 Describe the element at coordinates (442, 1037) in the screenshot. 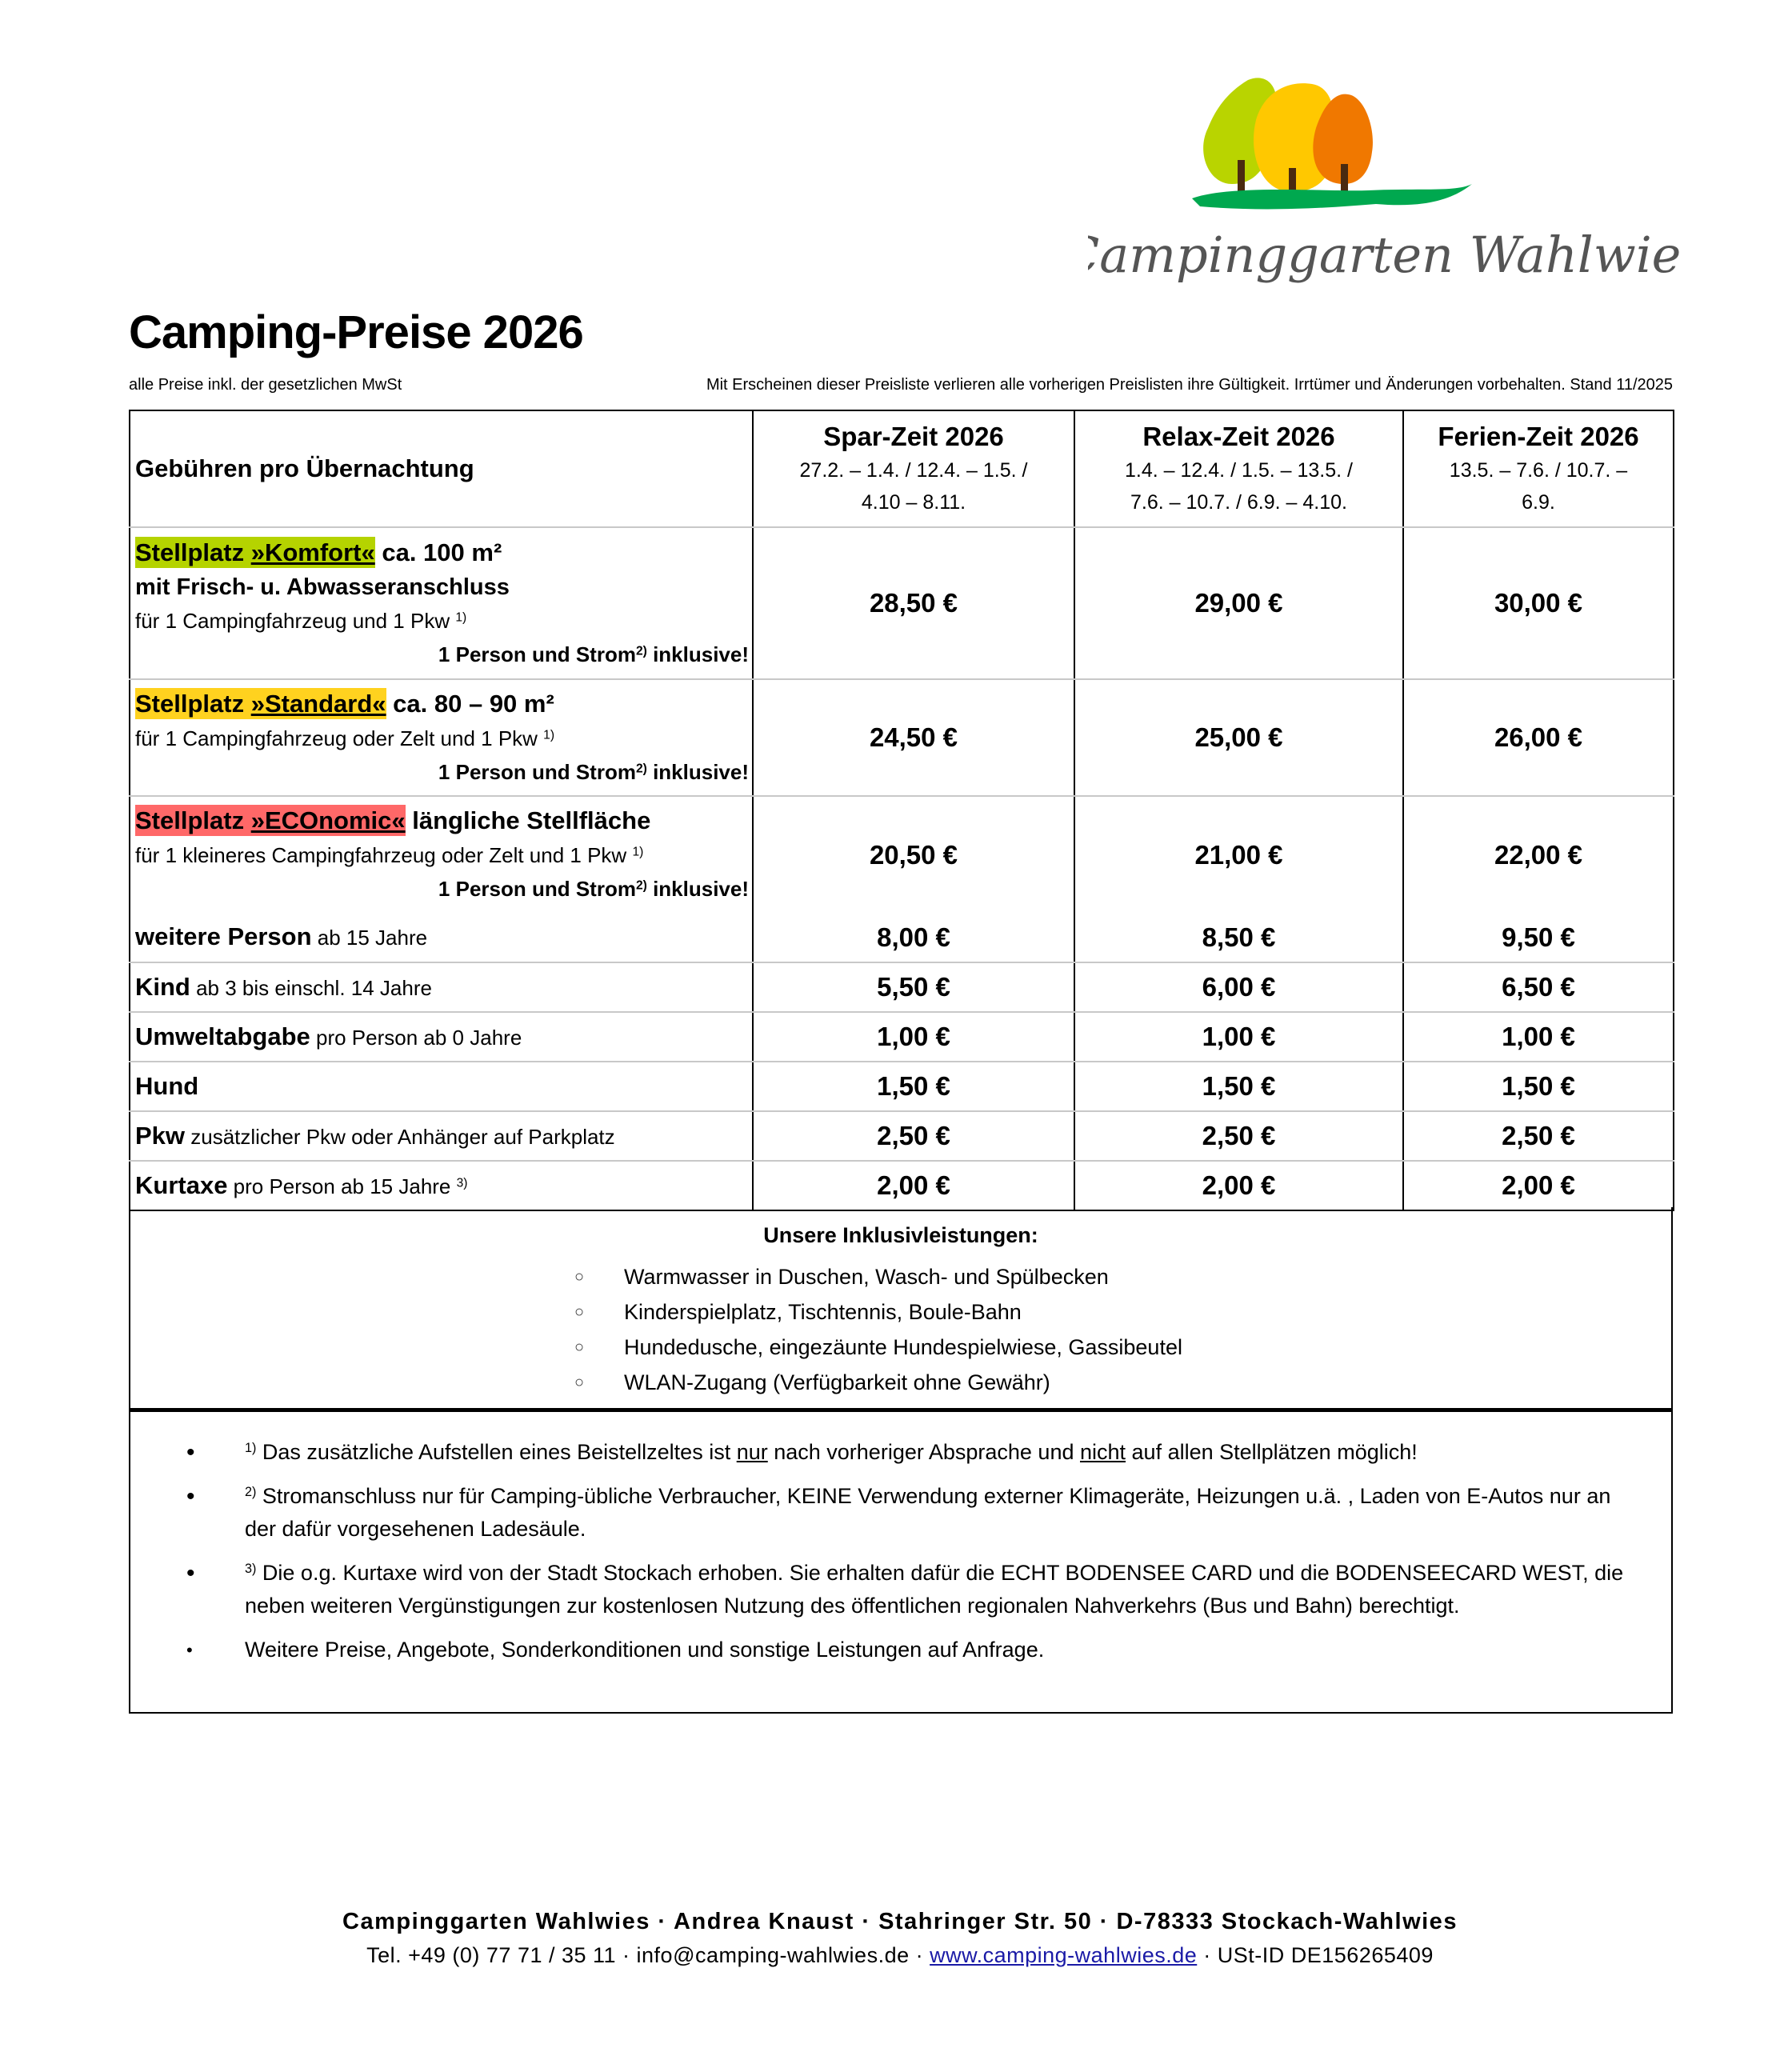

I see `extra-label: Umweltabgabe pro Person ab 0 Jahre` at that location.